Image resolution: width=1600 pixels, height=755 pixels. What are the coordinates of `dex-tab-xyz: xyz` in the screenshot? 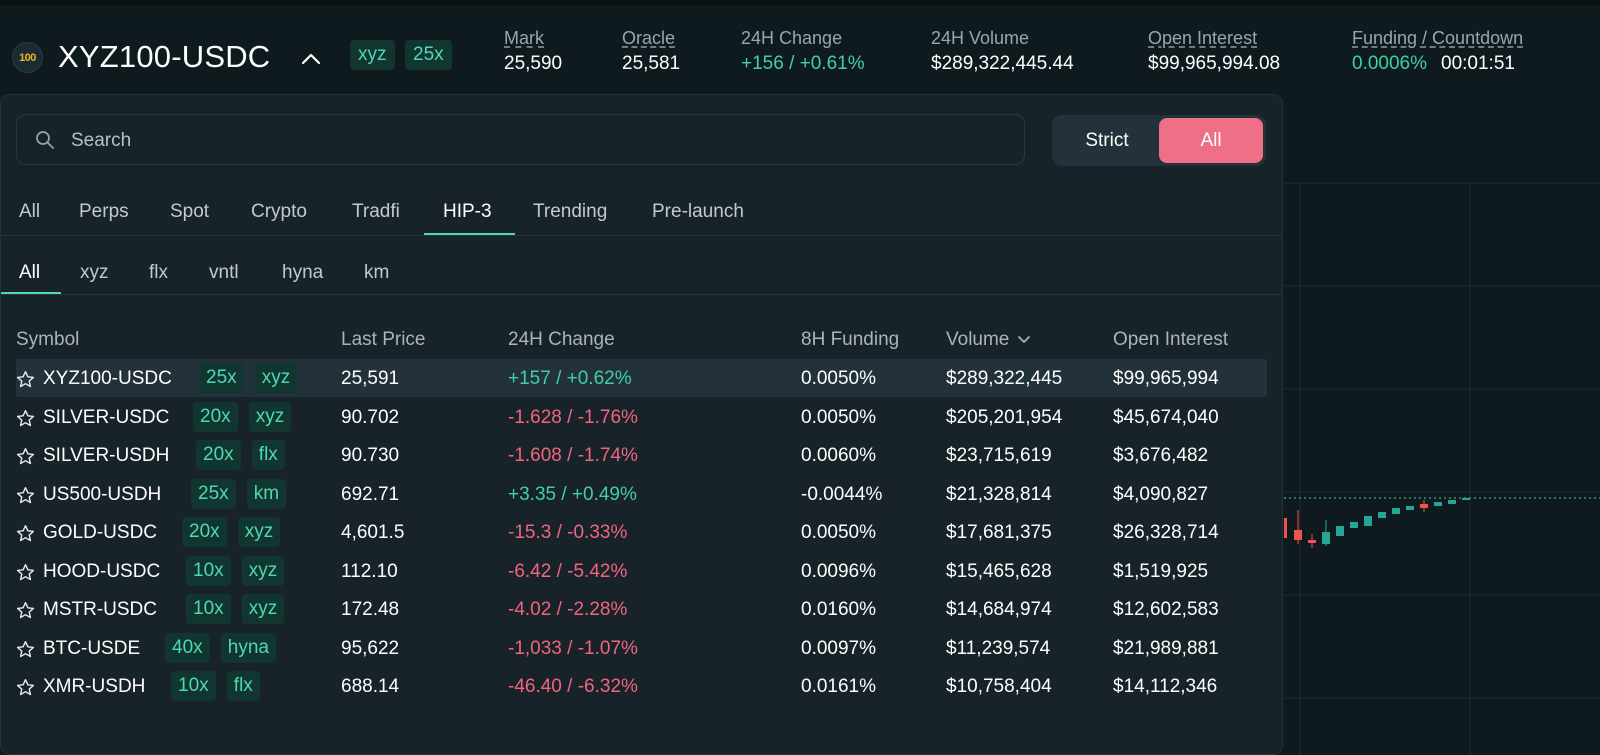 It's located at (94, 272).